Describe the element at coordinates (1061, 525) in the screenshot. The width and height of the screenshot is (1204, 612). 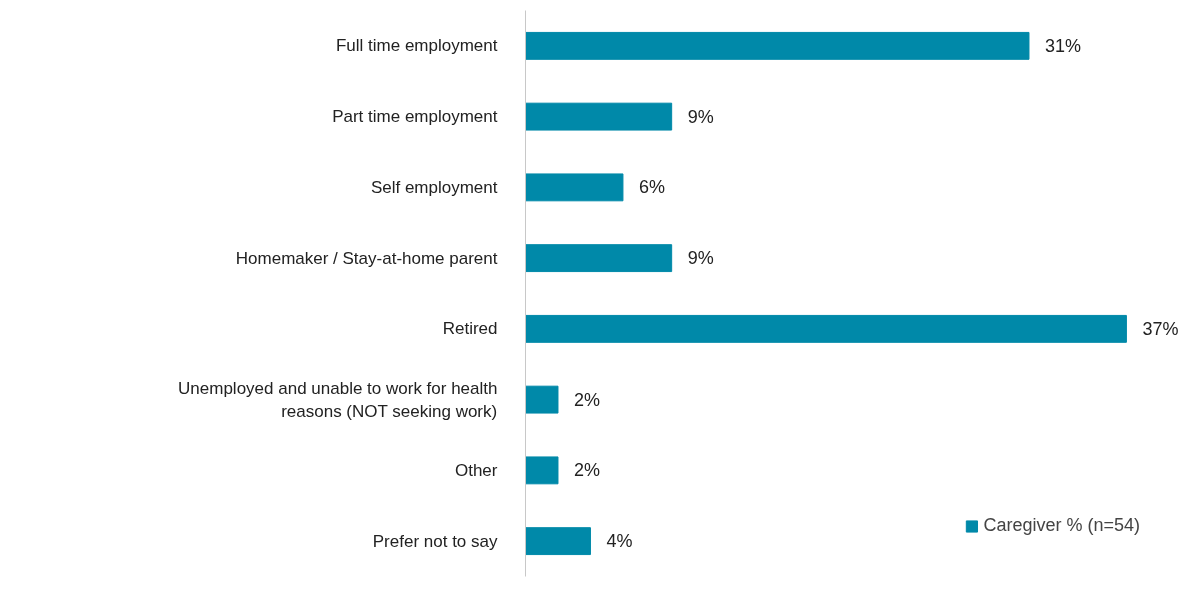
I see `legend-label: Caregiver % (n=54)` at that location.